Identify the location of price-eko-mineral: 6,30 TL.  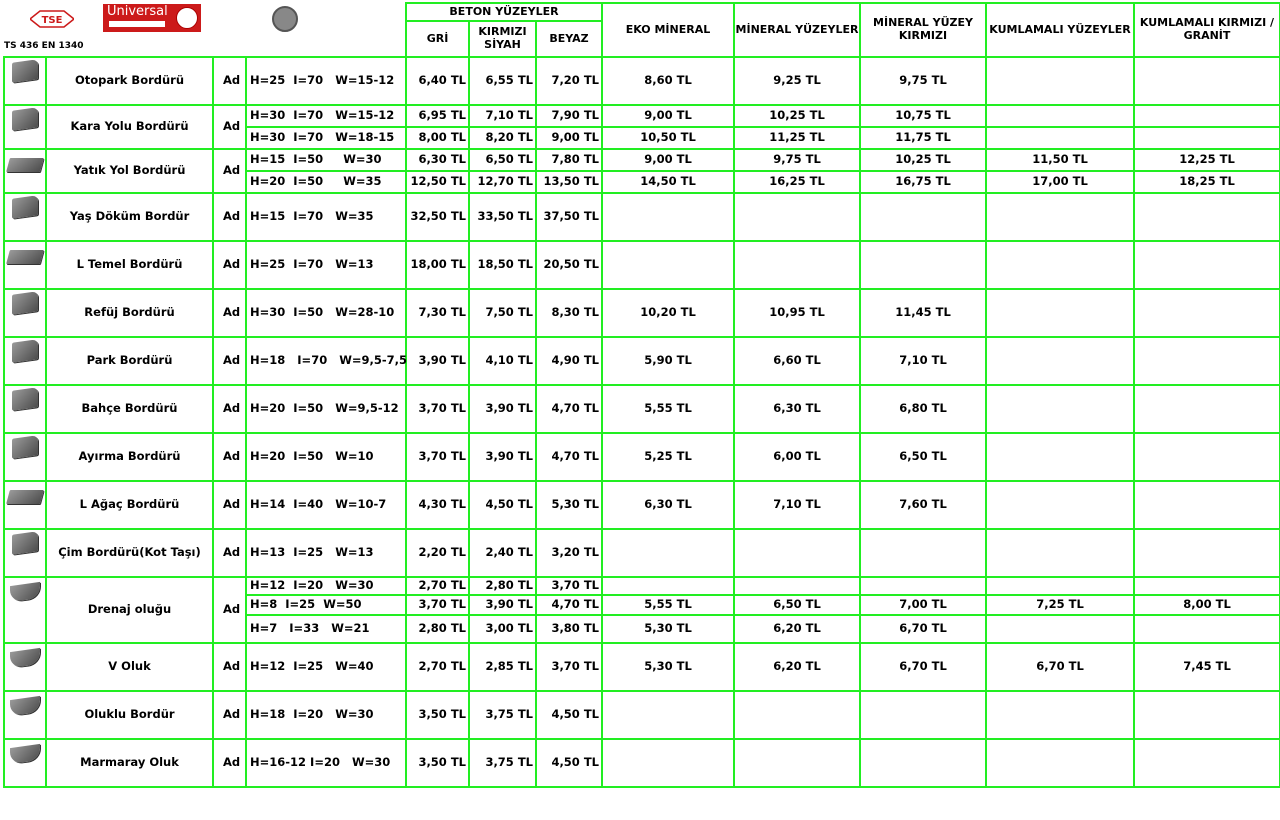
(668, 505).